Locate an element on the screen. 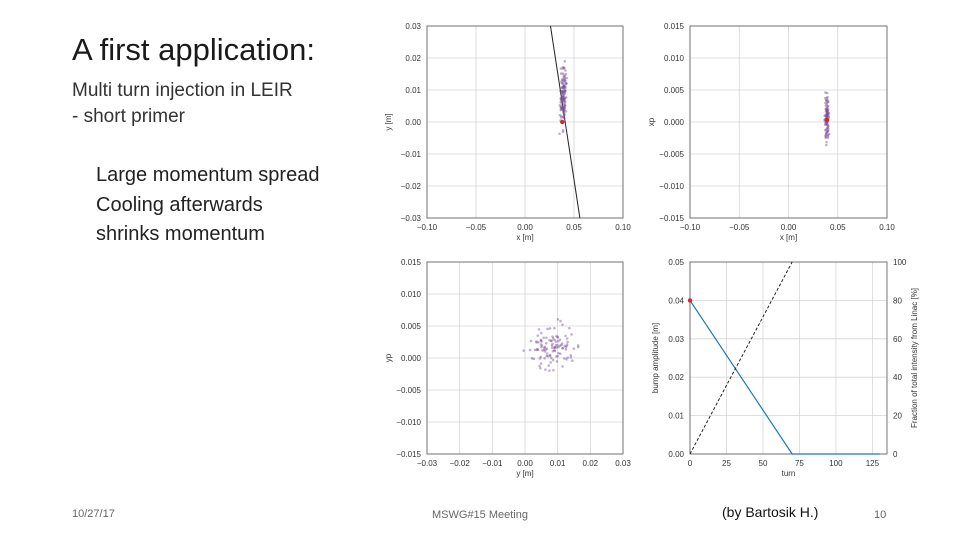  y-tick-label: −0.005 is located at coordinates (671, 154).